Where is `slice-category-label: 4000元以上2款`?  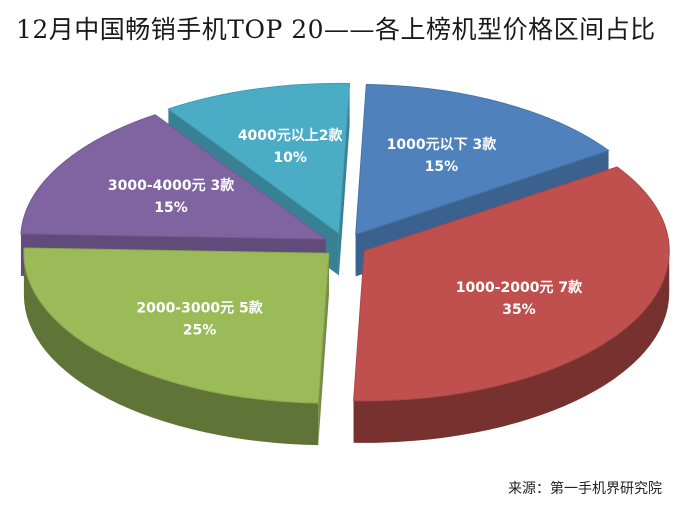 slice-category-label: 4000元以上2款 is located at coordinates (291, 135).